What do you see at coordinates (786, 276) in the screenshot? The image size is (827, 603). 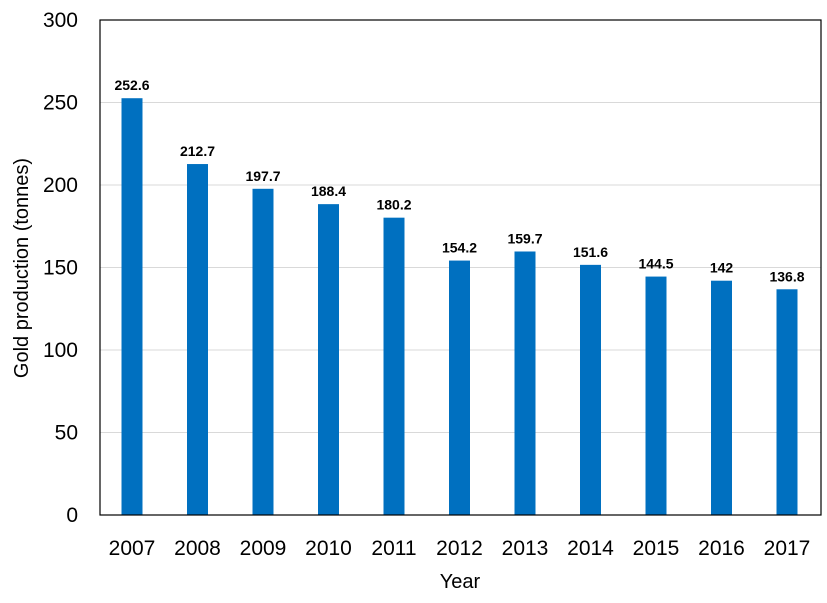 I see `data-label-2017: 136.8` at bounding box center [786, 276].